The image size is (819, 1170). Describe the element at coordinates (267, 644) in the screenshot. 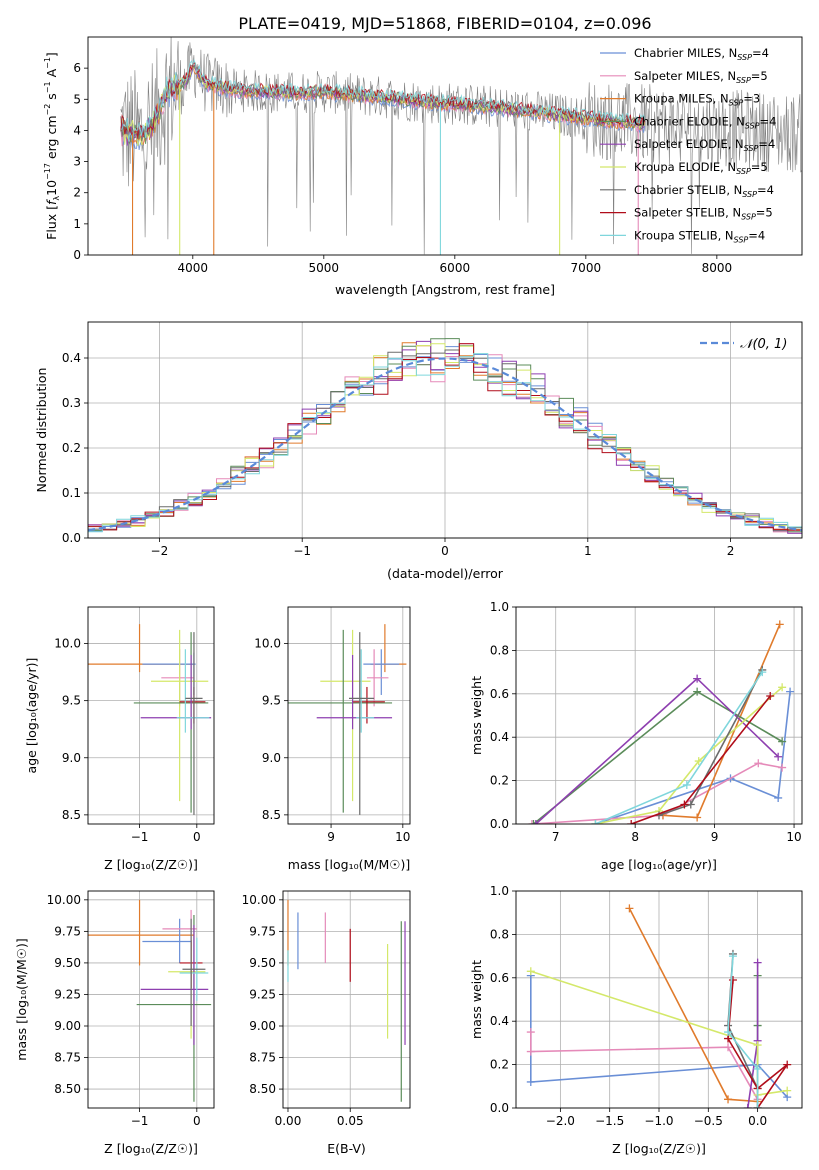

I see `age_vs_mass-ytick-label-3: 10.0` at that location.